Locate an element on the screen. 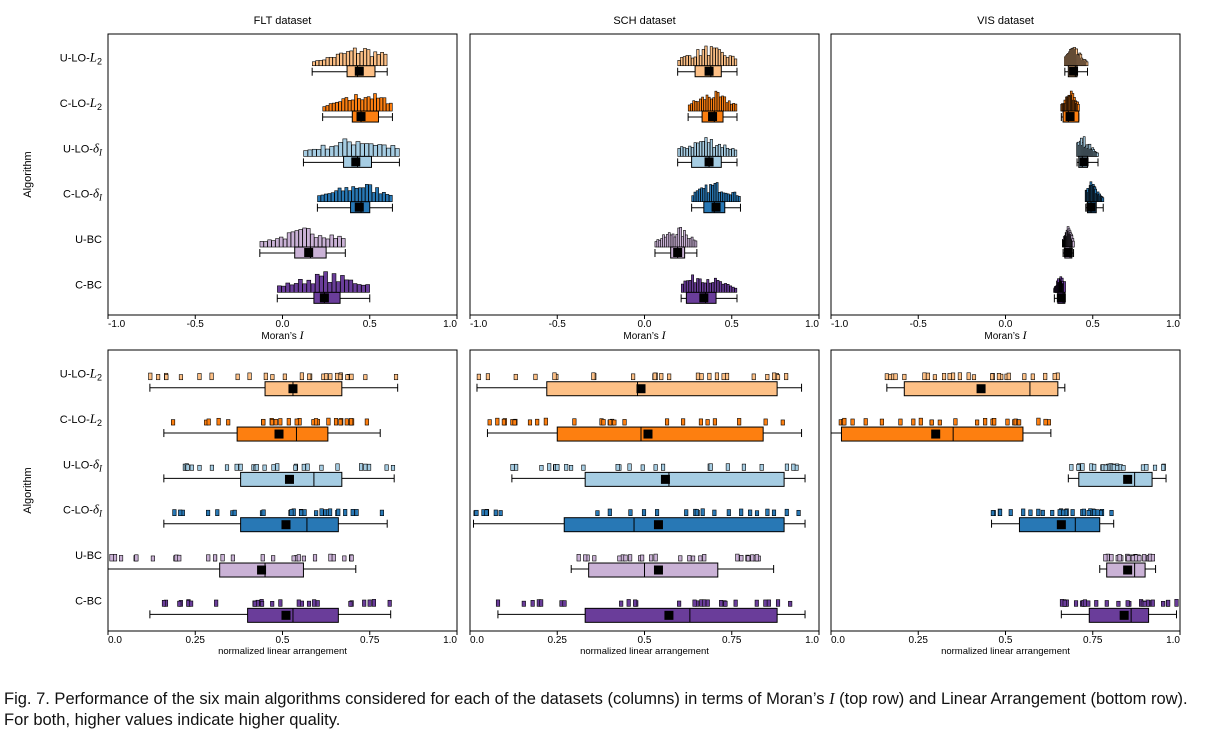  algorithm-label-subscript: I is located at coordinates (100, 198).